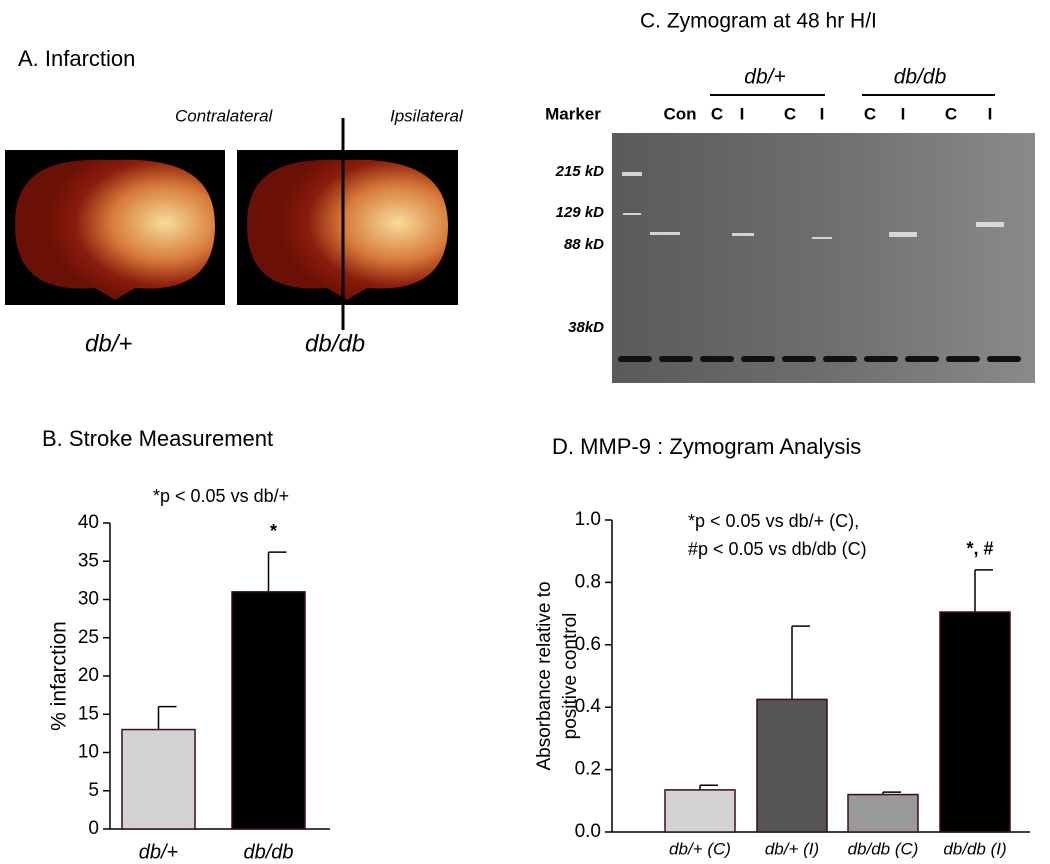 The image size is (1050, 864). What do you see at coordinates (823, 258) in the screenshot?
I see `gel-image` at bounding box center [823, 258].